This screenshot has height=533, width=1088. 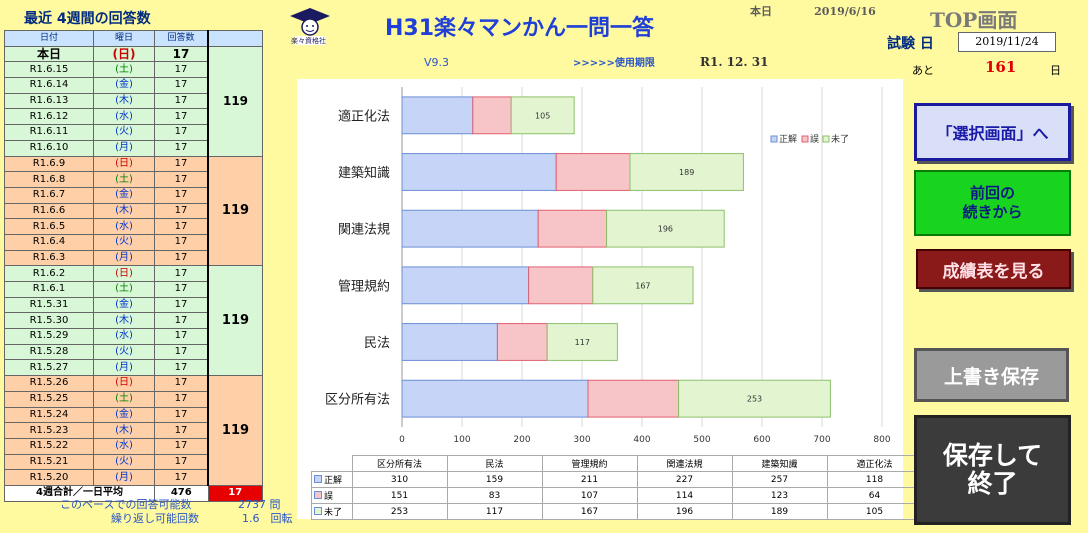 What do you see at coordinates (1007, 42) in the screenshot?
I see `exam-date-field: 2019/11/24` at bounding box center [1007, 42].